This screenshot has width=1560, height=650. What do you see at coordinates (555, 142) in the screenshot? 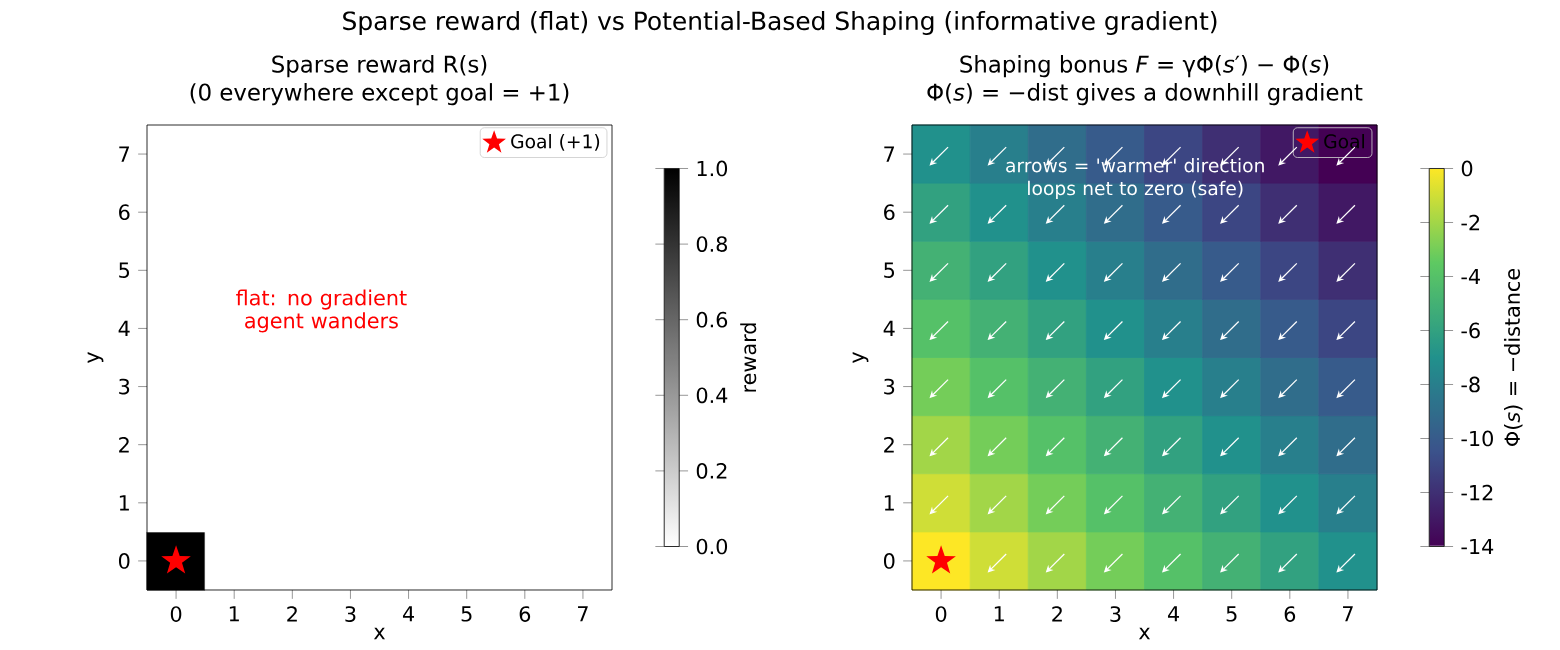
I see `legend-label: Goal (+1)` at bounding box center [555, 142].